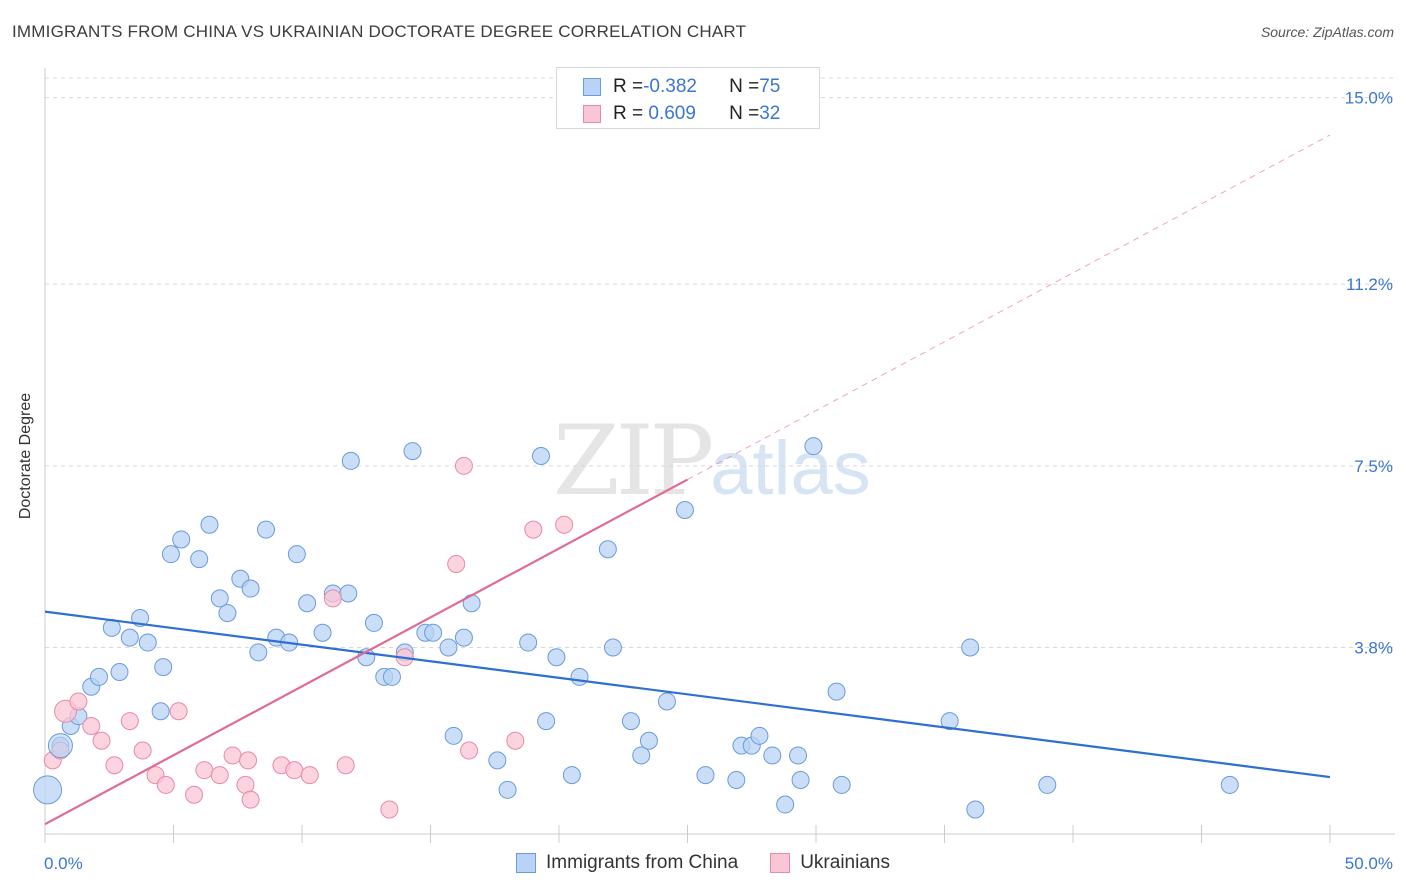  What do you see at coordinates (780, 863) in the screenshot?
I see `ukrainians-legend-swatch` at bounding box center [780, 863].